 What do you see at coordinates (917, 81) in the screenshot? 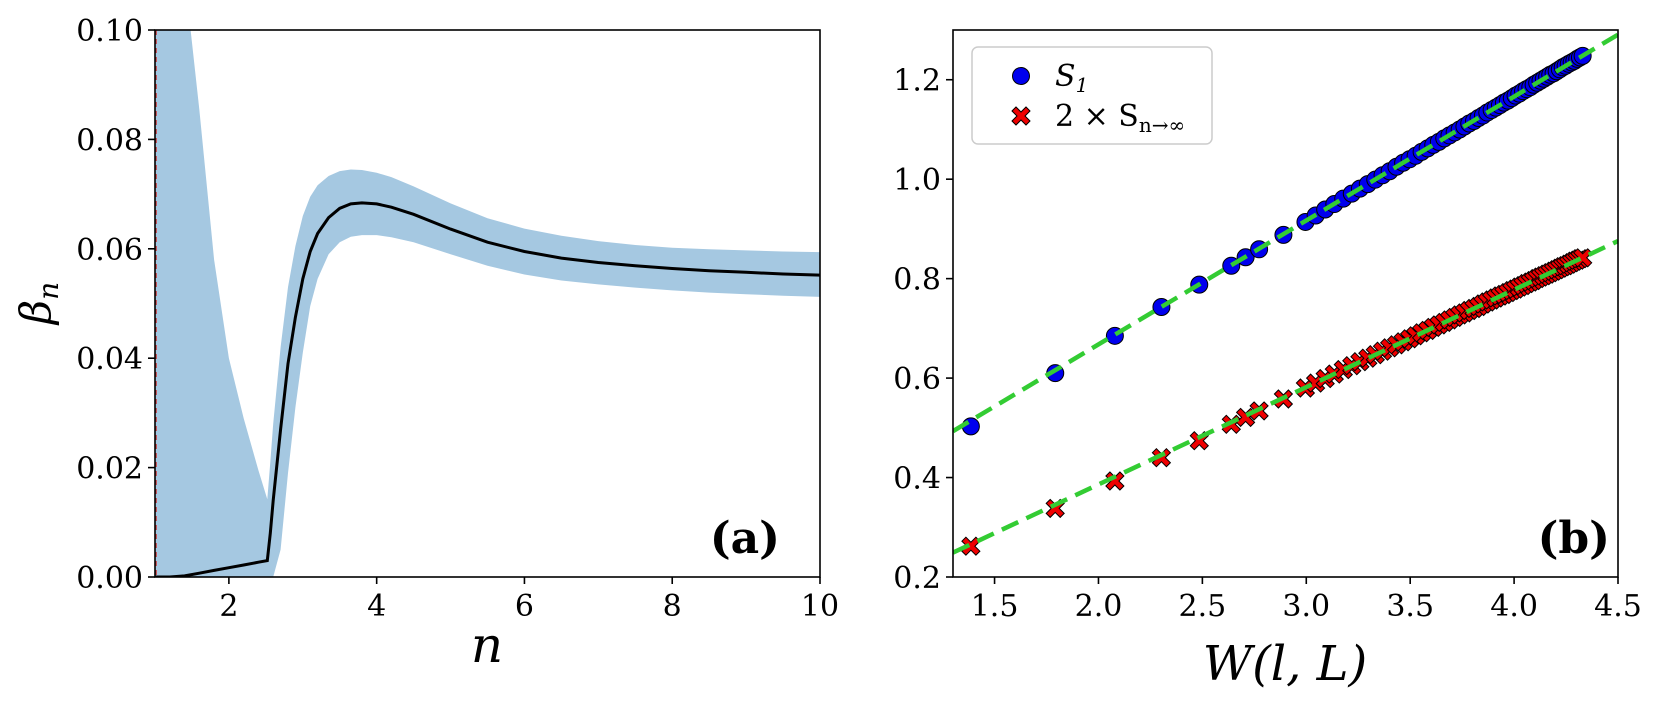
I see `y-tick-label: 1.2` at bounding box center [917, 81].